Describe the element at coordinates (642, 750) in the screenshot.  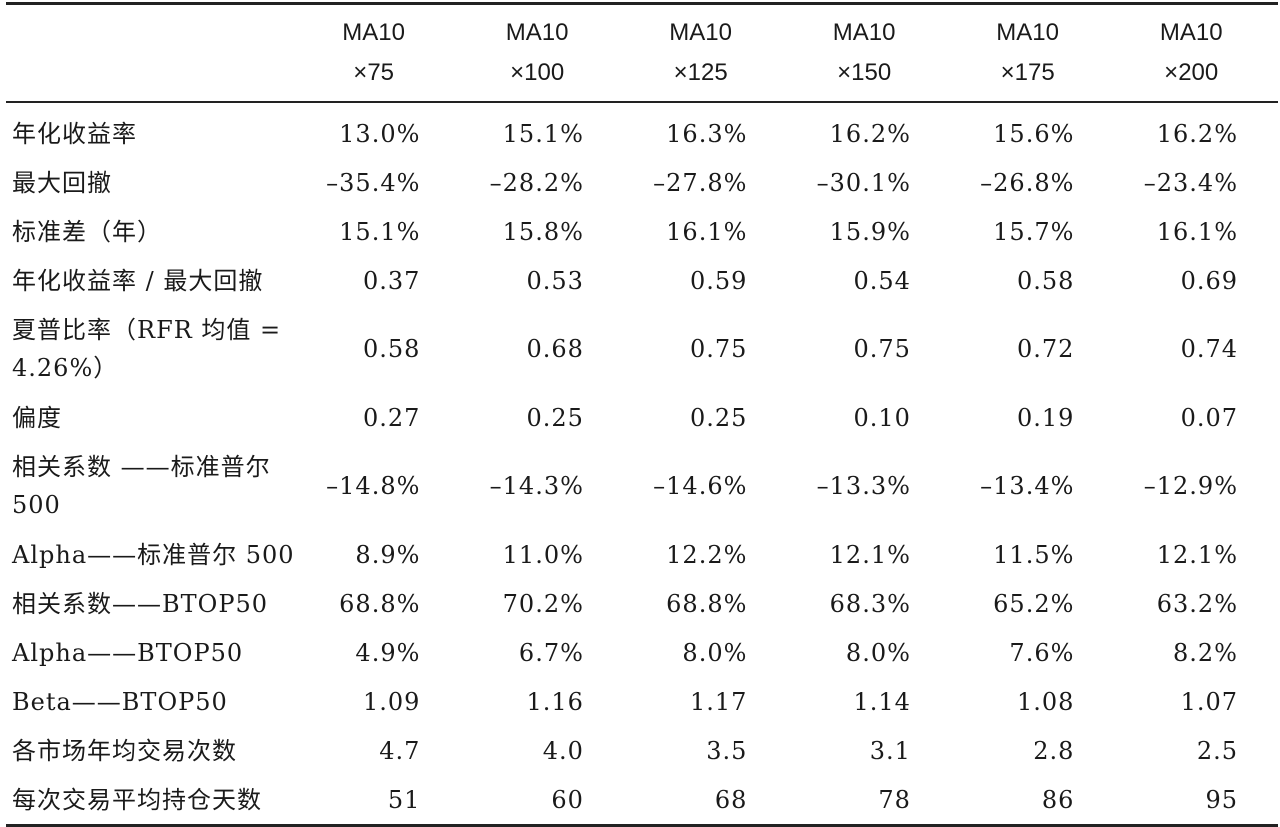
I see `table-row: 各市场年均交易次数 4.7 4.0 3.5 3.1 2.8 2.5` at that location.